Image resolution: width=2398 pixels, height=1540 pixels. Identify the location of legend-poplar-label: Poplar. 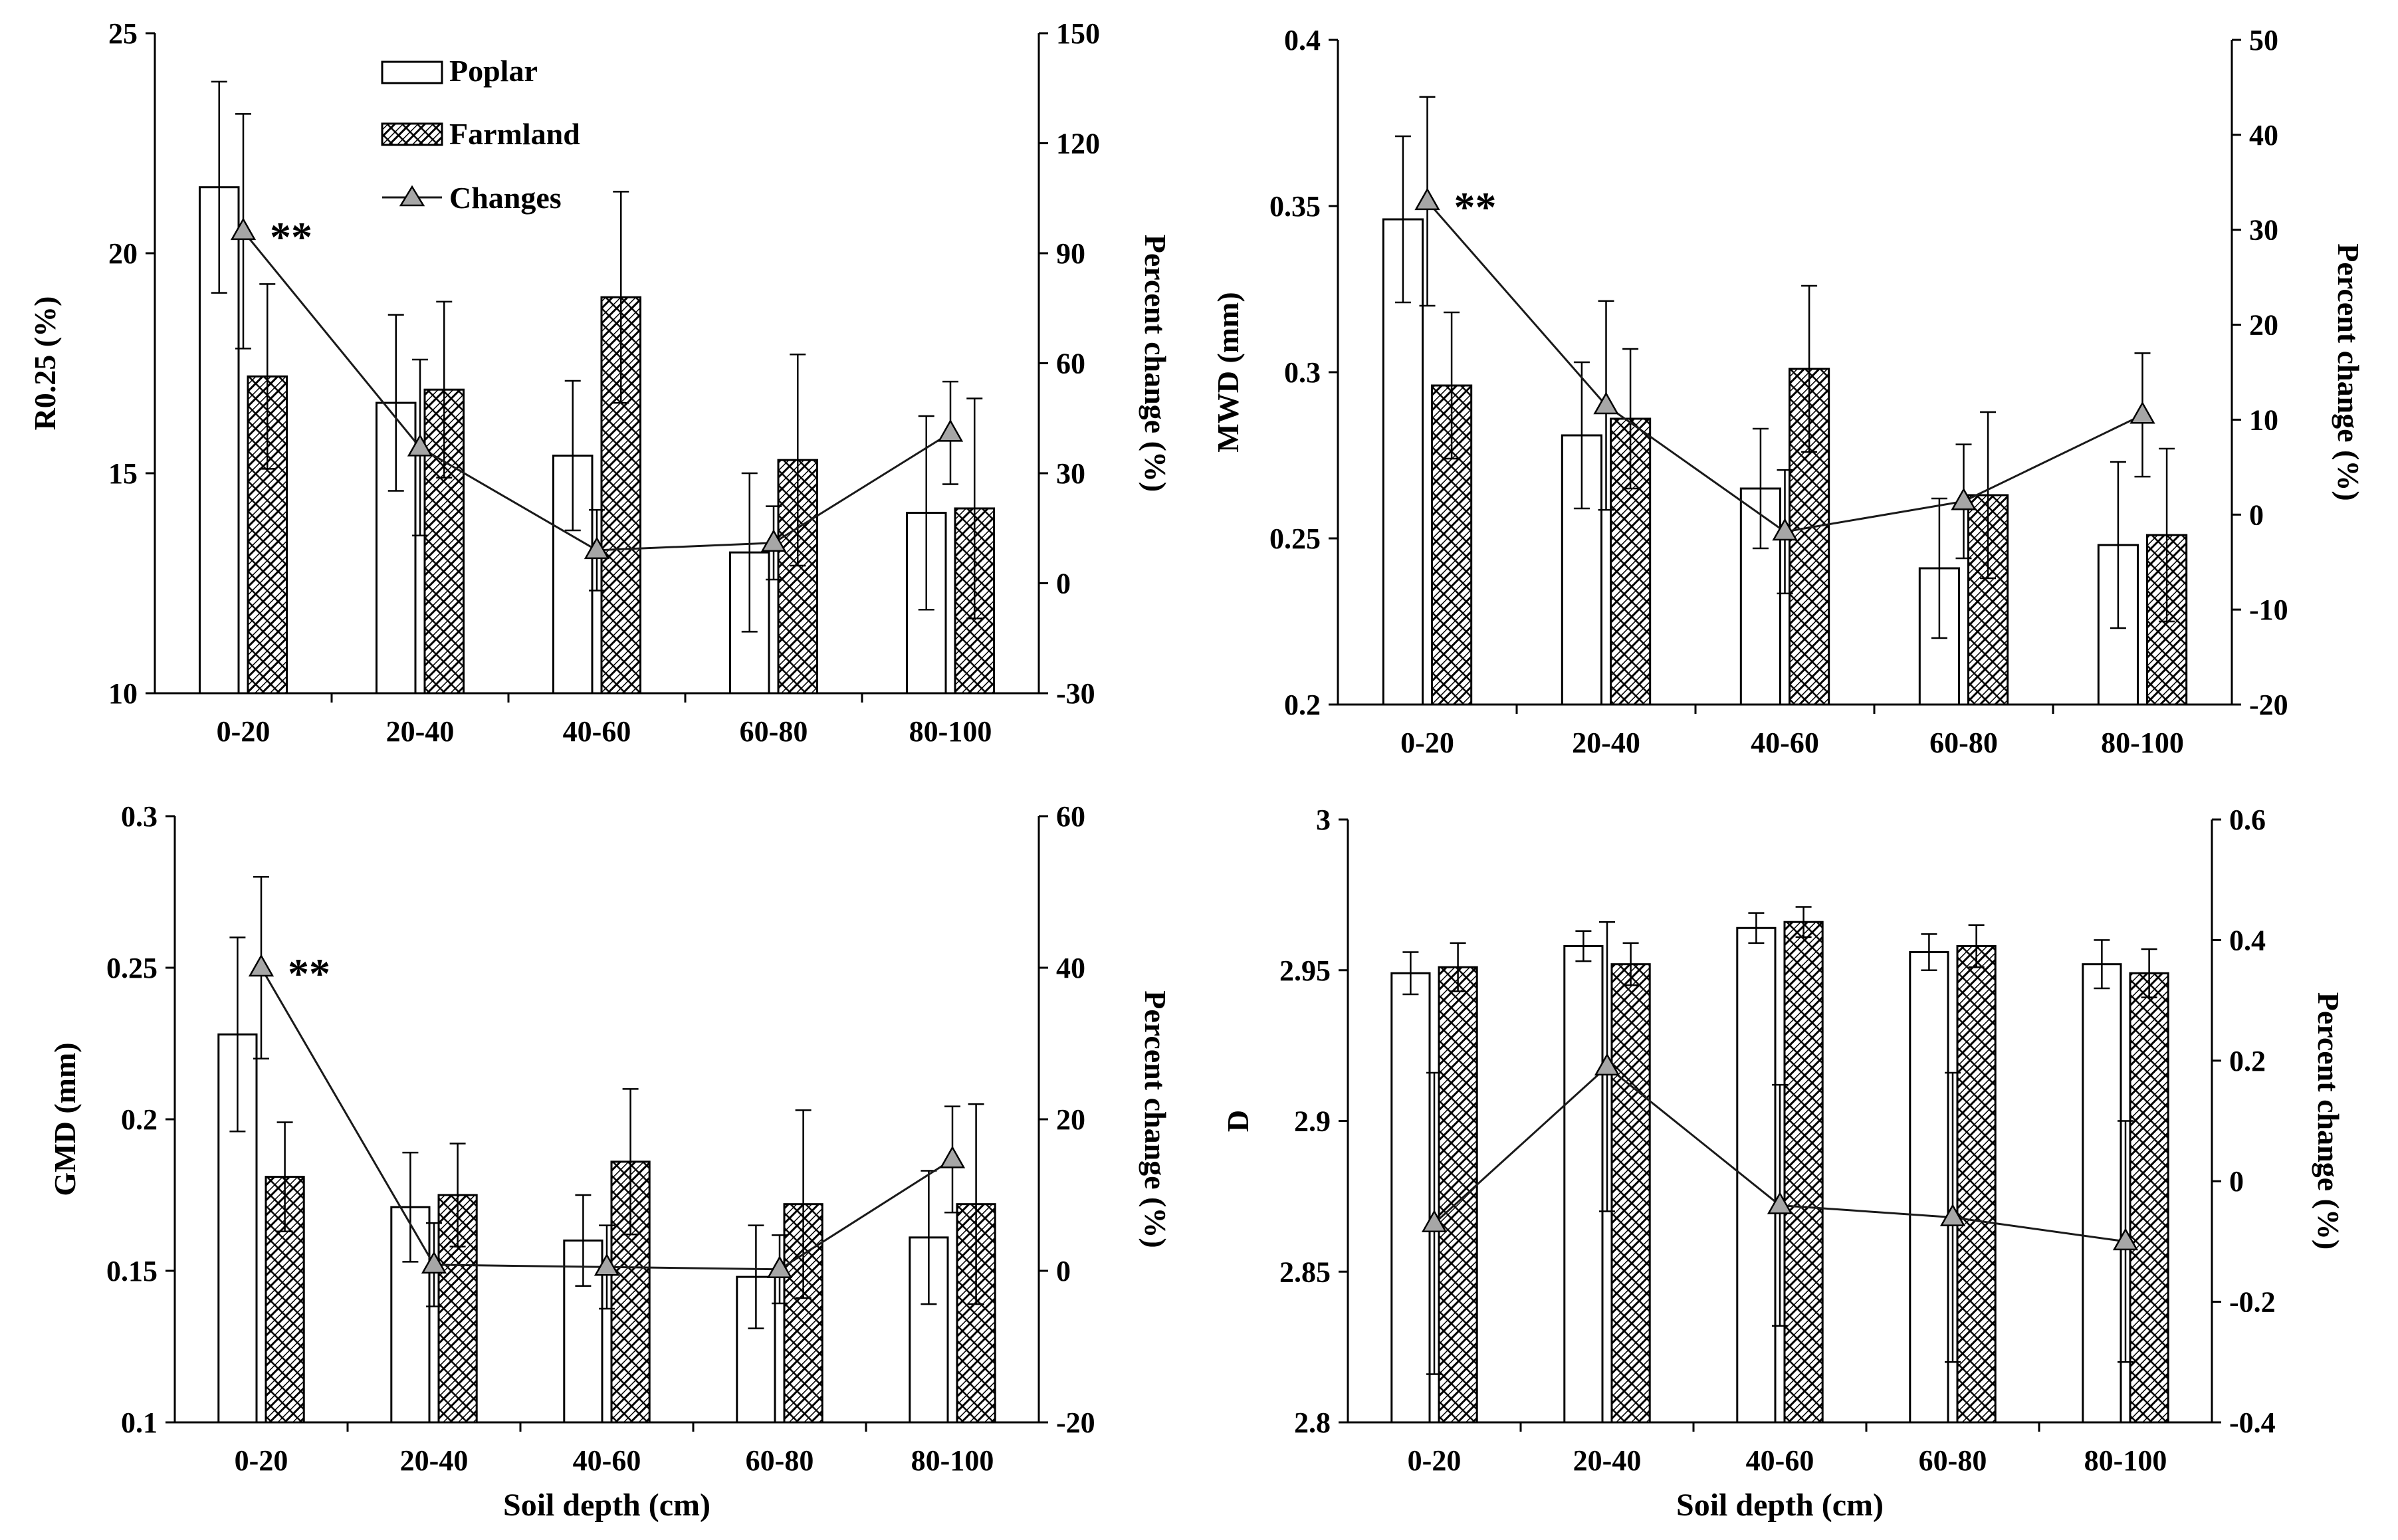
(494, 71).